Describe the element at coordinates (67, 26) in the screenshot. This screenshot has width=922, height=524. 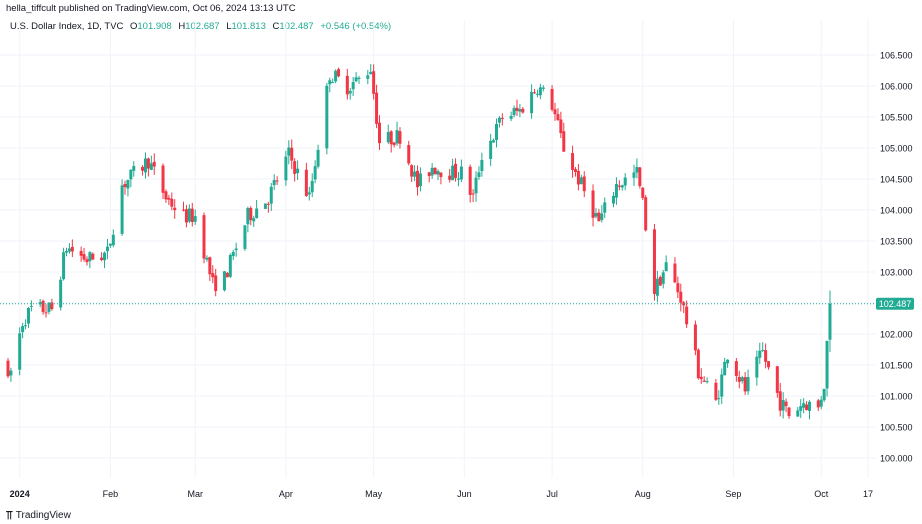
I see `symbol-name: U.S. Dollar Index, 1D, TVC` at that location.